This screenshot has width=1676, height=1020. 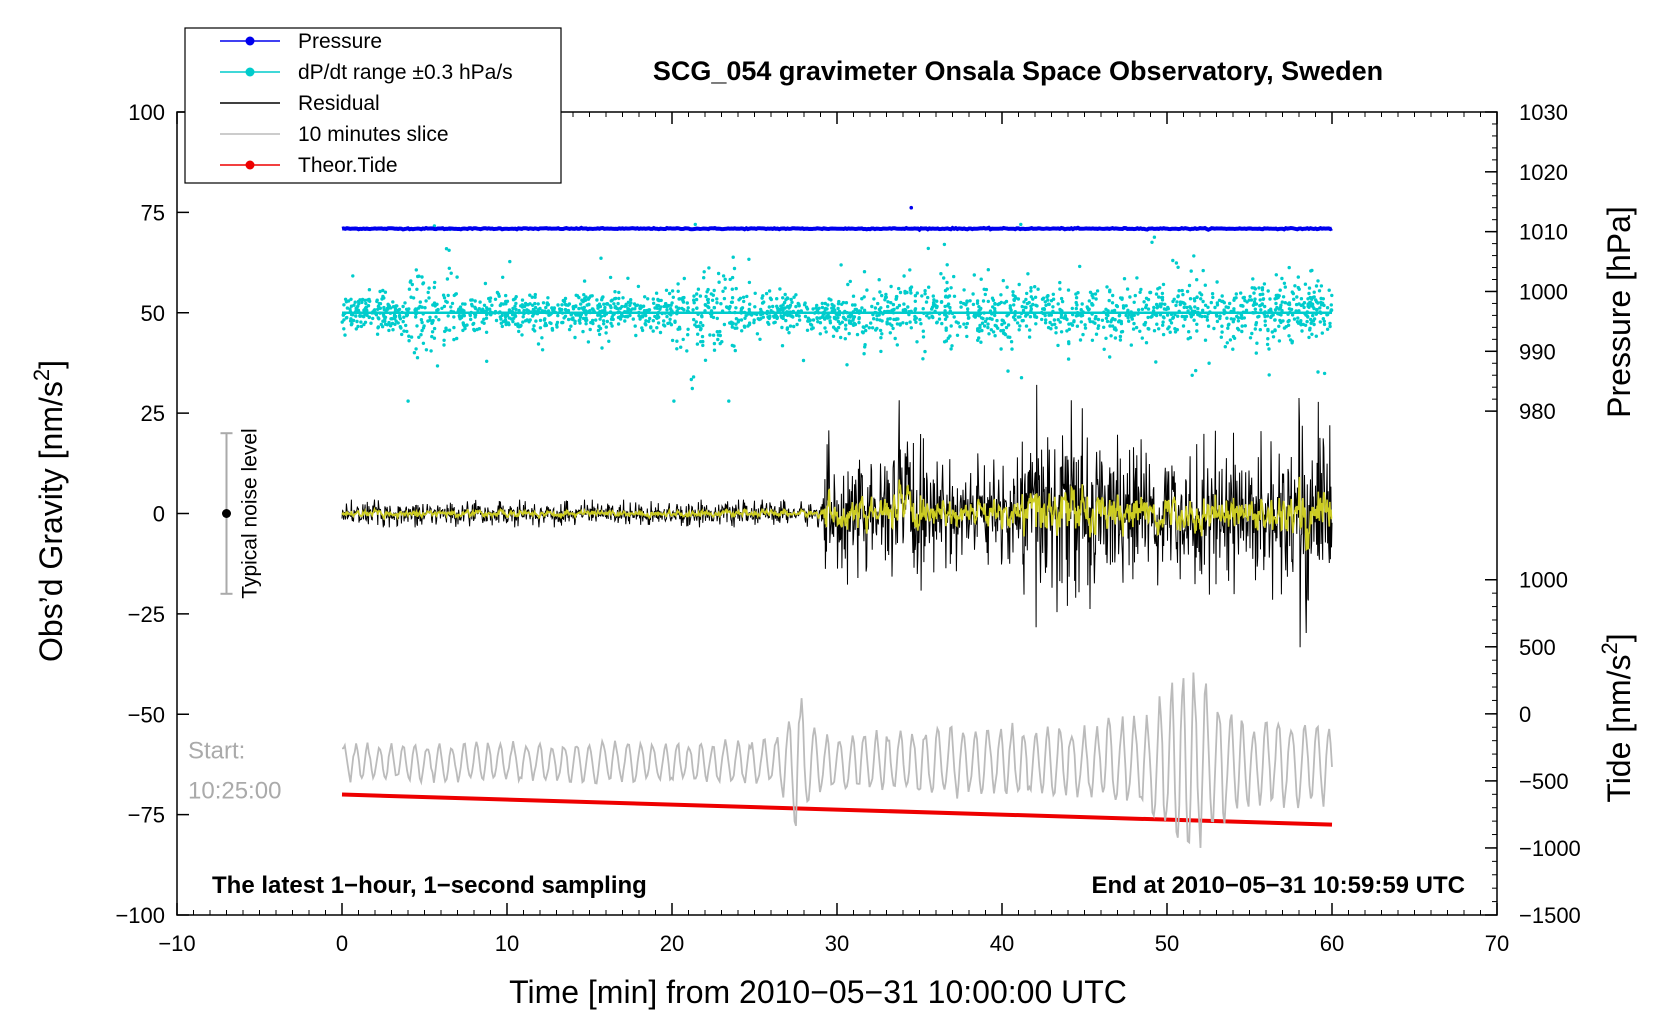 What do you see at coordinates (672, 943) in the screenshot?
I see `x-tick-label: 20` at bounding box center [672, 943].